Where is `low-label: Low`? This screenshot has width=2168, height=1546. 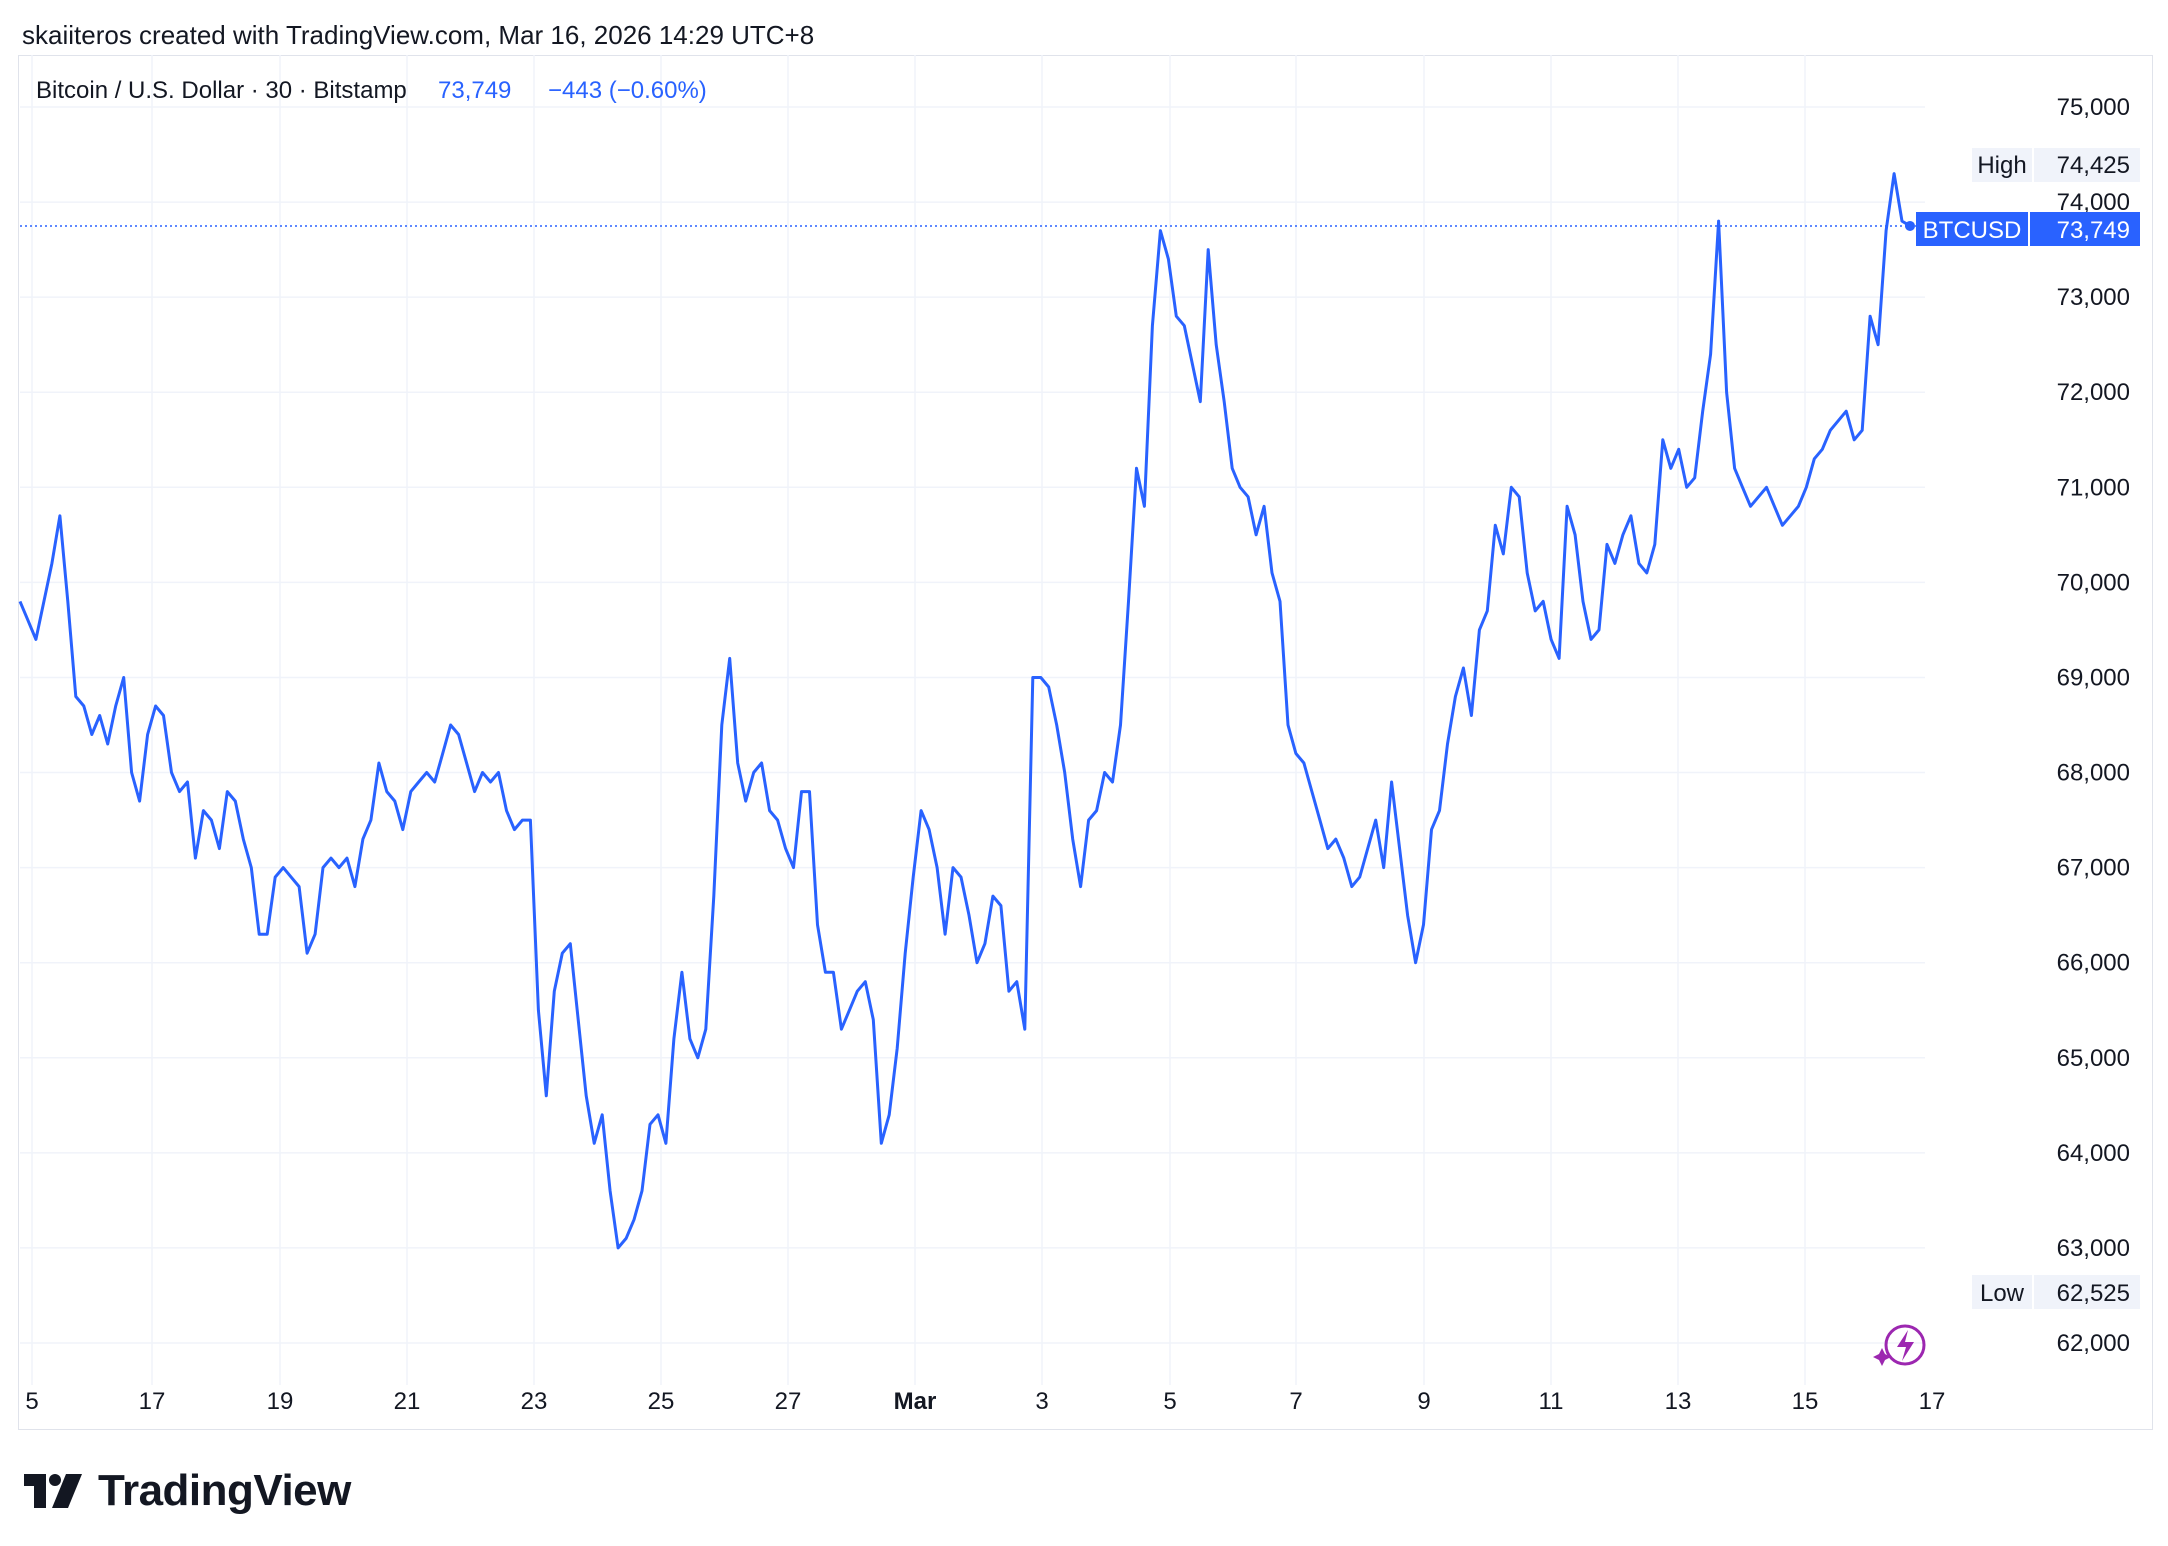 low-label: Low is located at coordinates (2002, 1293).